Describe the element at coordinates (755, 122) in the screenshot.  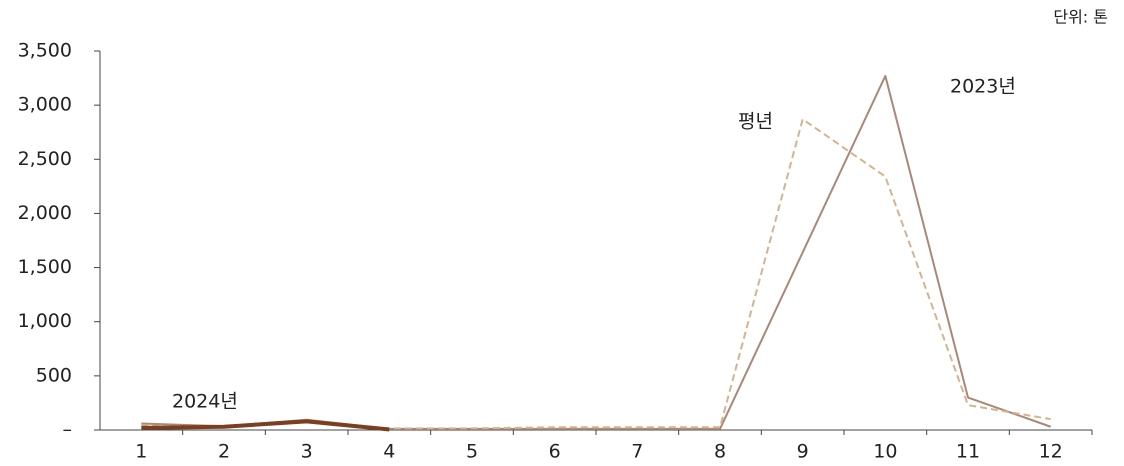
I see `series-label: 평년` at that location.